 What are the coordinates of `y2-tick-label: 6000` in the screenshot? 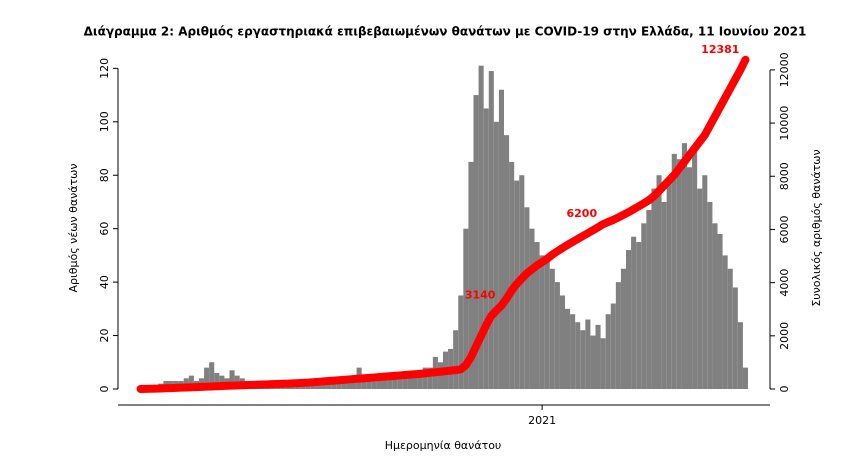 It's located at (784, 229).